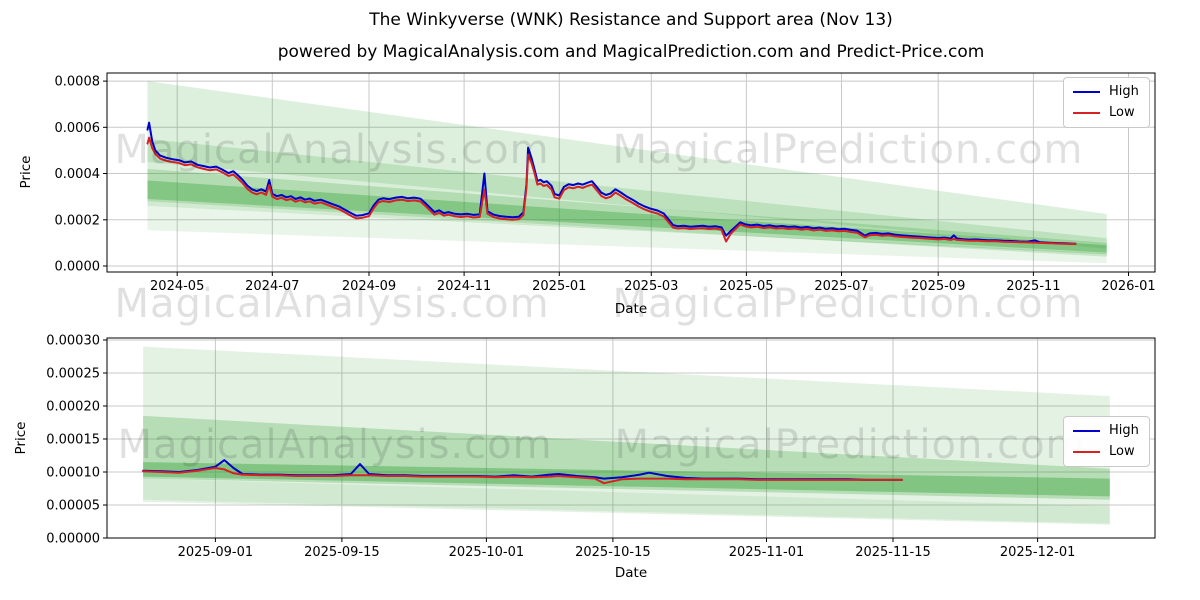 The height and width of the screenshot is (600, 1200). Describe the element at coordinates (73, 407) in the screenshot. I see `y-tick-label: 0.00020` at that location.